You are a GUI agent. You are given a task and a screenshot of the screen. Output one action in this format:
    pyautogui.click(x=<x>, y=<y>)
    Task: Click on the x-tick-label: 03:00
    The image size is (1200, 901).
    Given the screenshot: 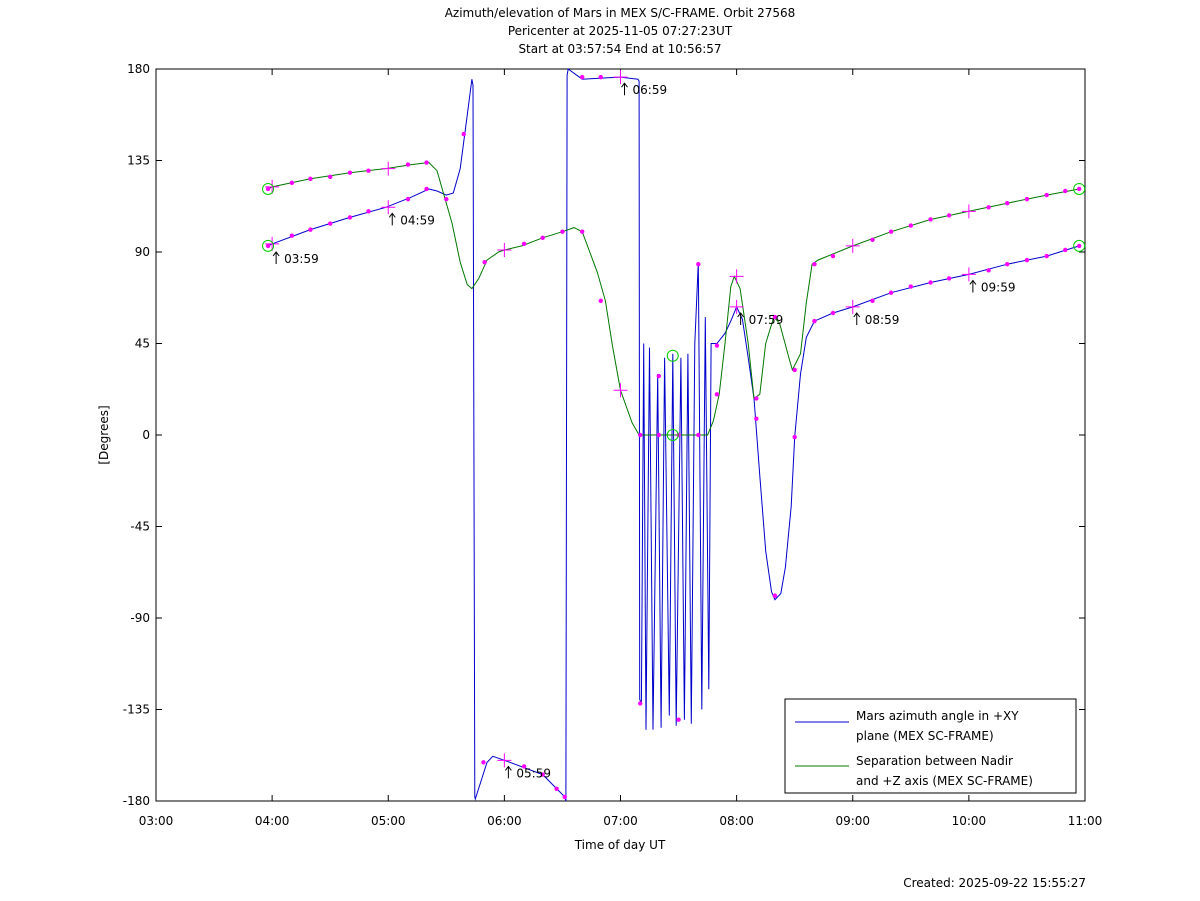 What is the action you would take?
    pyautogui.click(x=156, y=821)
    